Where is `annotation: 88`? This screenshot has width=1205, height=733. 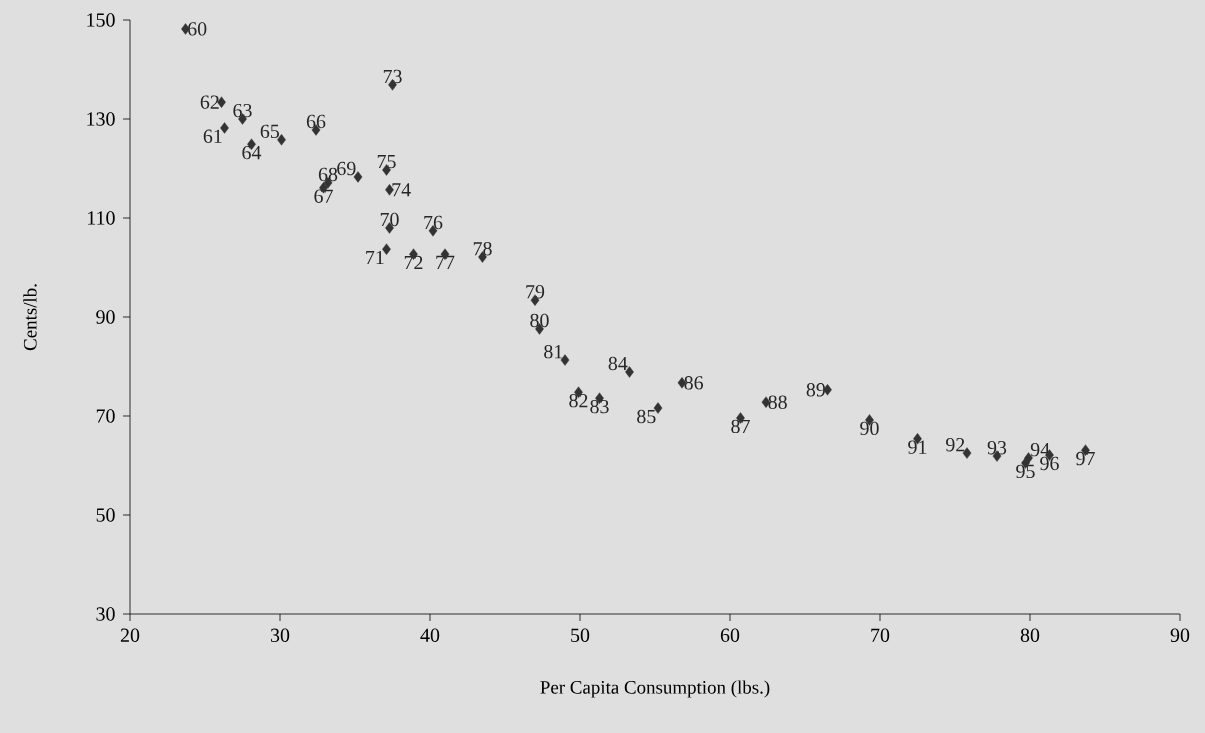 annotation: 88 is located at coordinates (777, 402).